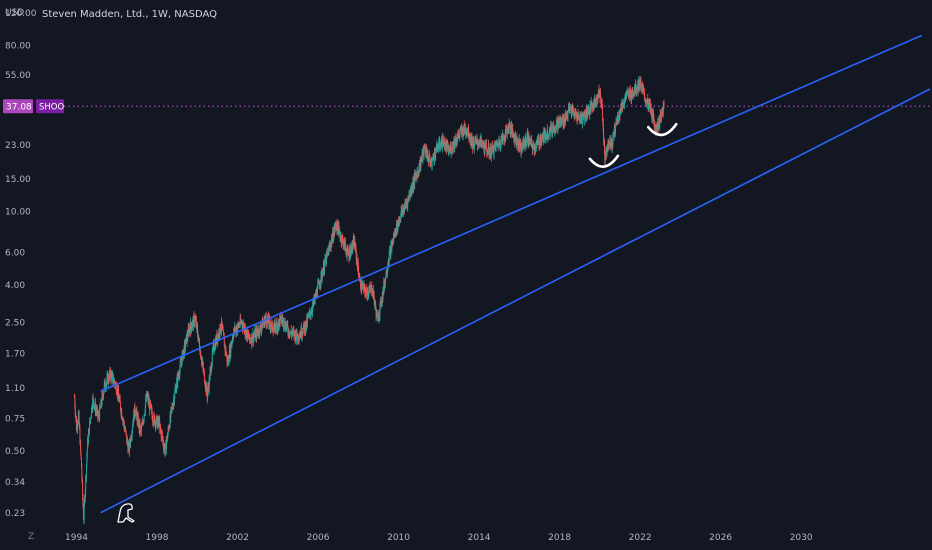  What do you see at coordinates (15, 483) in the screenshot?
I see `y-tick-label: 0.34` at bounding box center [15, 483].